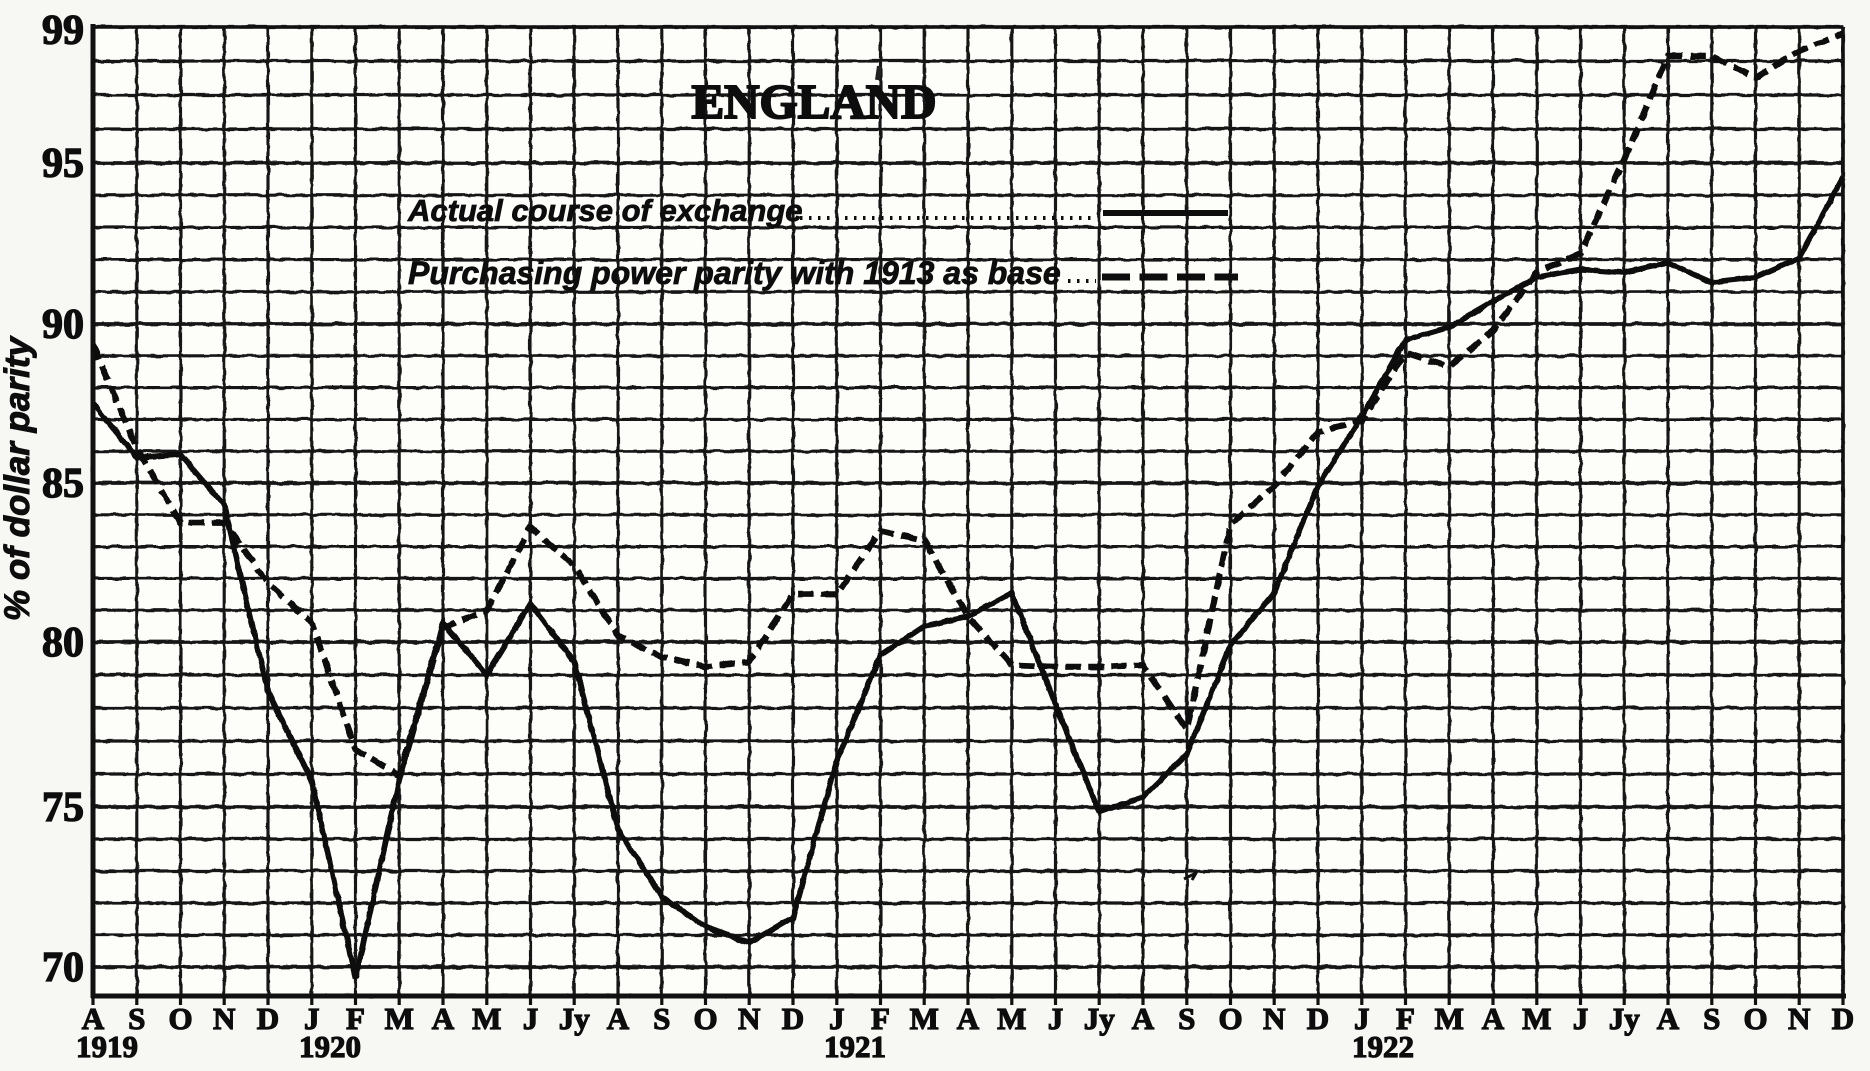 Image resolution: width=1870 pixels, height=1071 pixels. Describe the element at coordinates (813, 101) in the screenshot. I see `svg-text: ENGLAND` at that location.